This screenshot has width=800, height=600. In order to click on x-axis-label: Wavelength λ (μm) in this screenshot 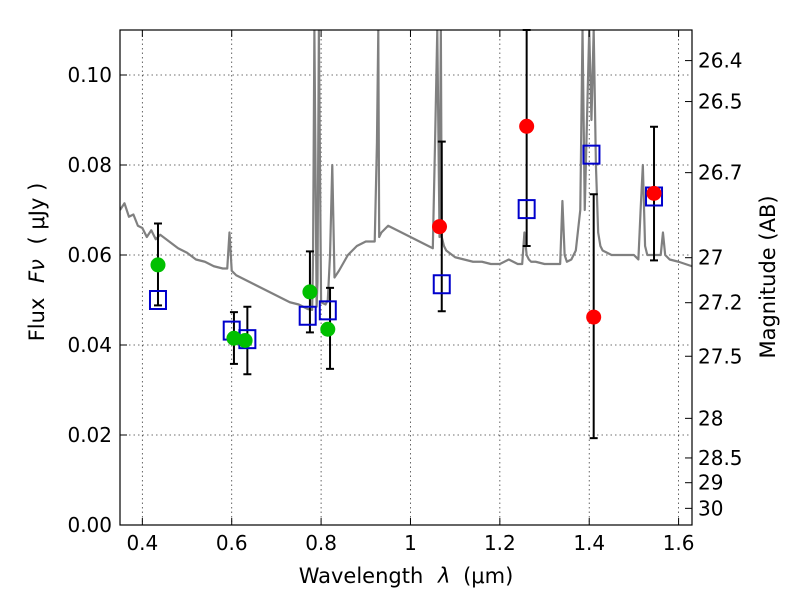, I will do `click(406, 576)`.